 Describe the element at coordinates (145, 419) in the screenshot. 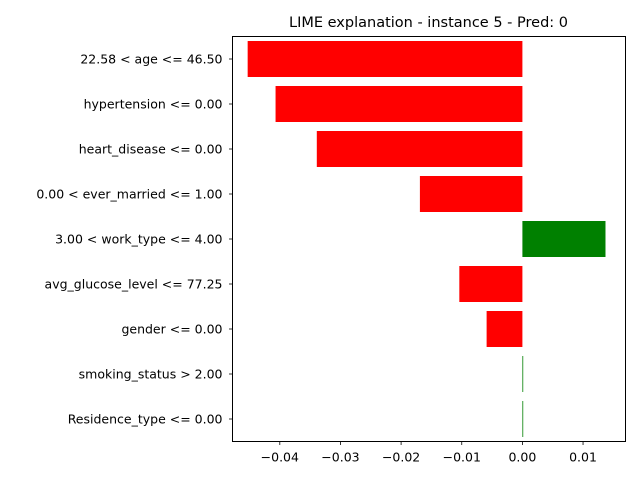

I see `y-tick-label-8: Residence_type <= 0.00` at that location.